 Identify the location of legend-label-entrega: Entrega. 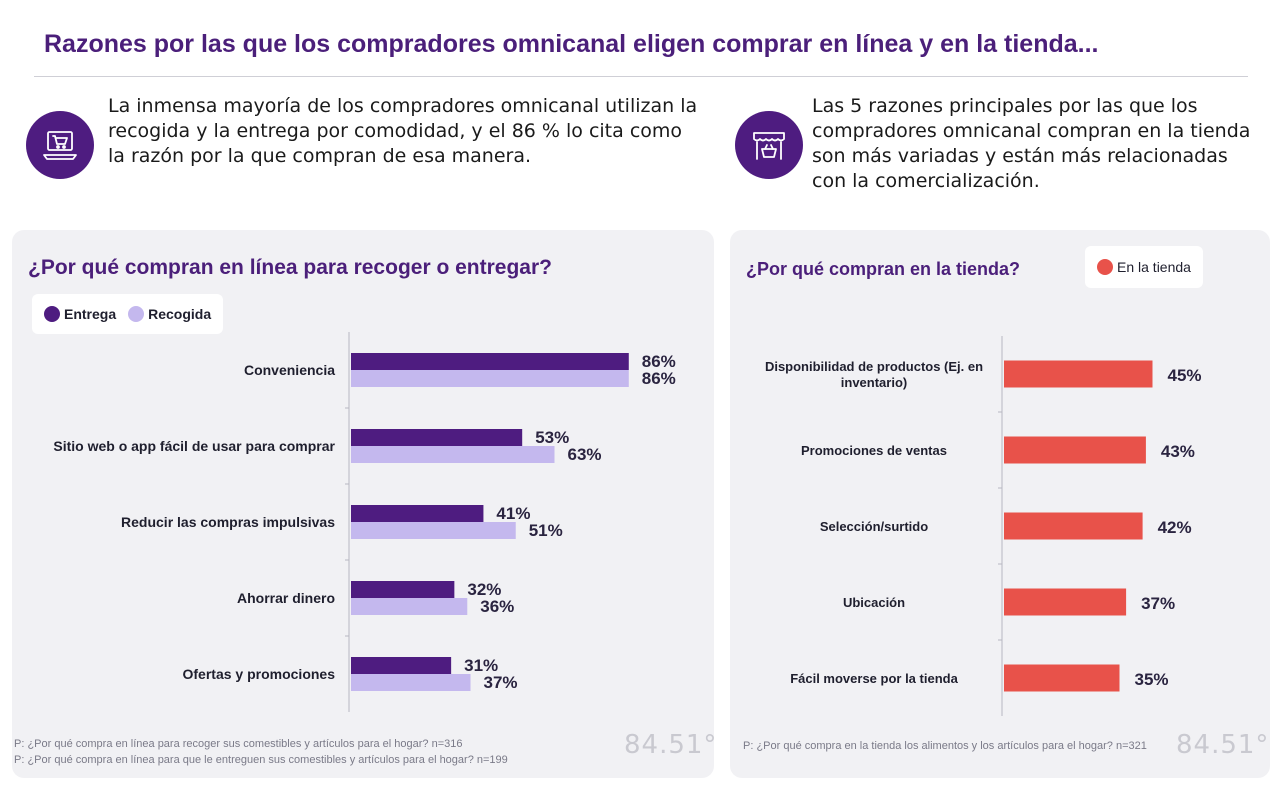
(90, 314).